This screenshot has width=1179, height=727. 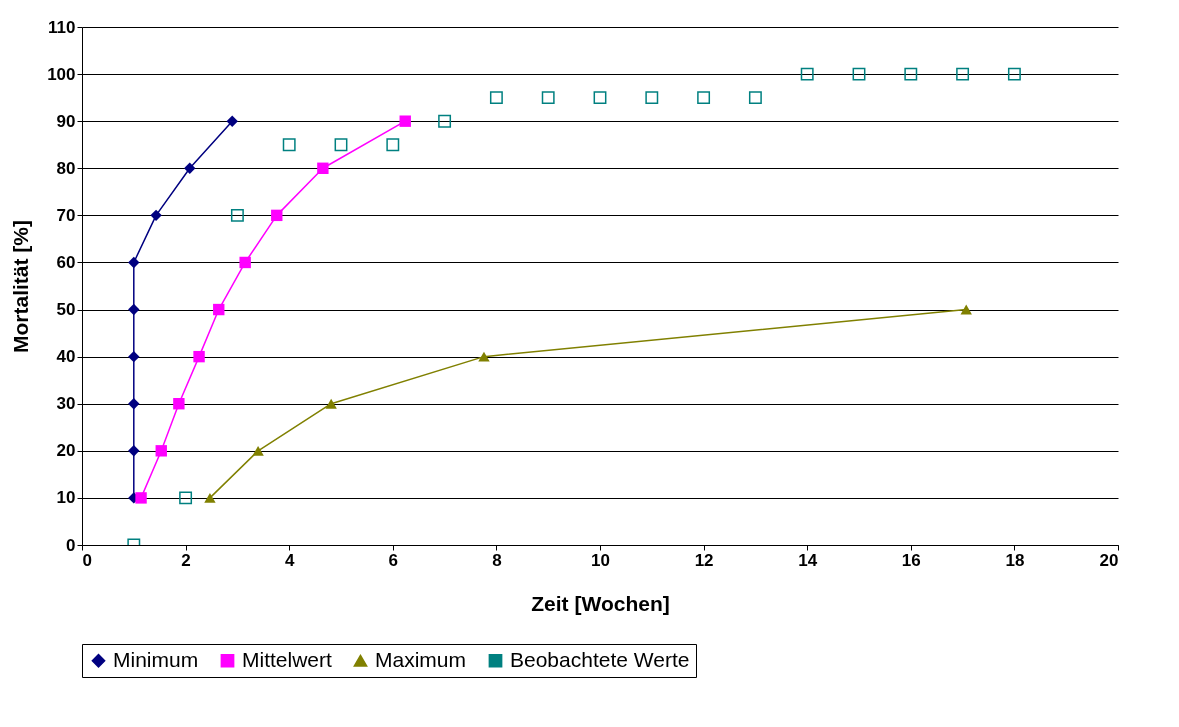 What do you see at coordinates (66, 262) in the screenshot?
I see `y-tick-label: 60` at bounding box center [66, 262].